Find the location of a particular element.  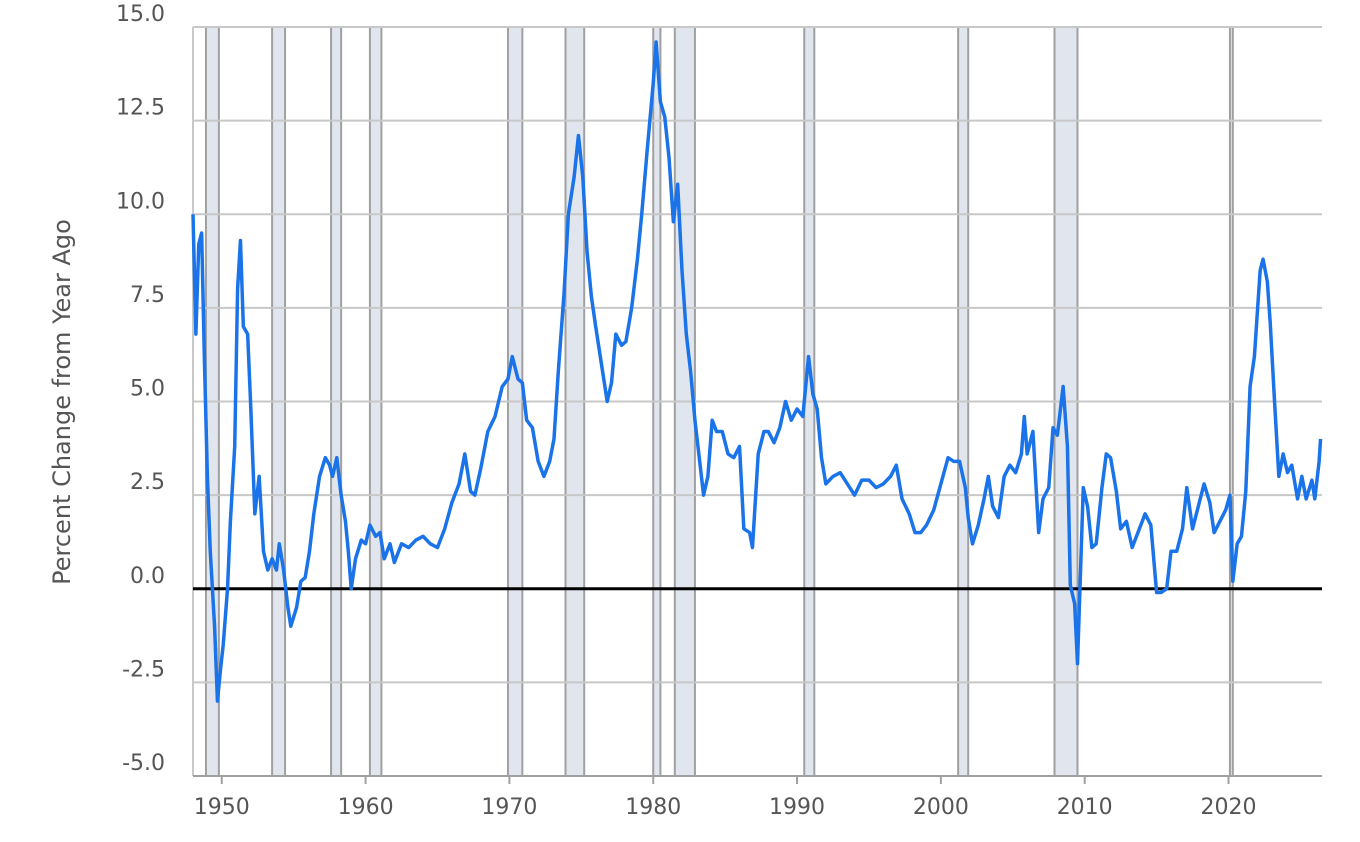

y-tick-label: -5.0 is located at coordinates (143, 763).